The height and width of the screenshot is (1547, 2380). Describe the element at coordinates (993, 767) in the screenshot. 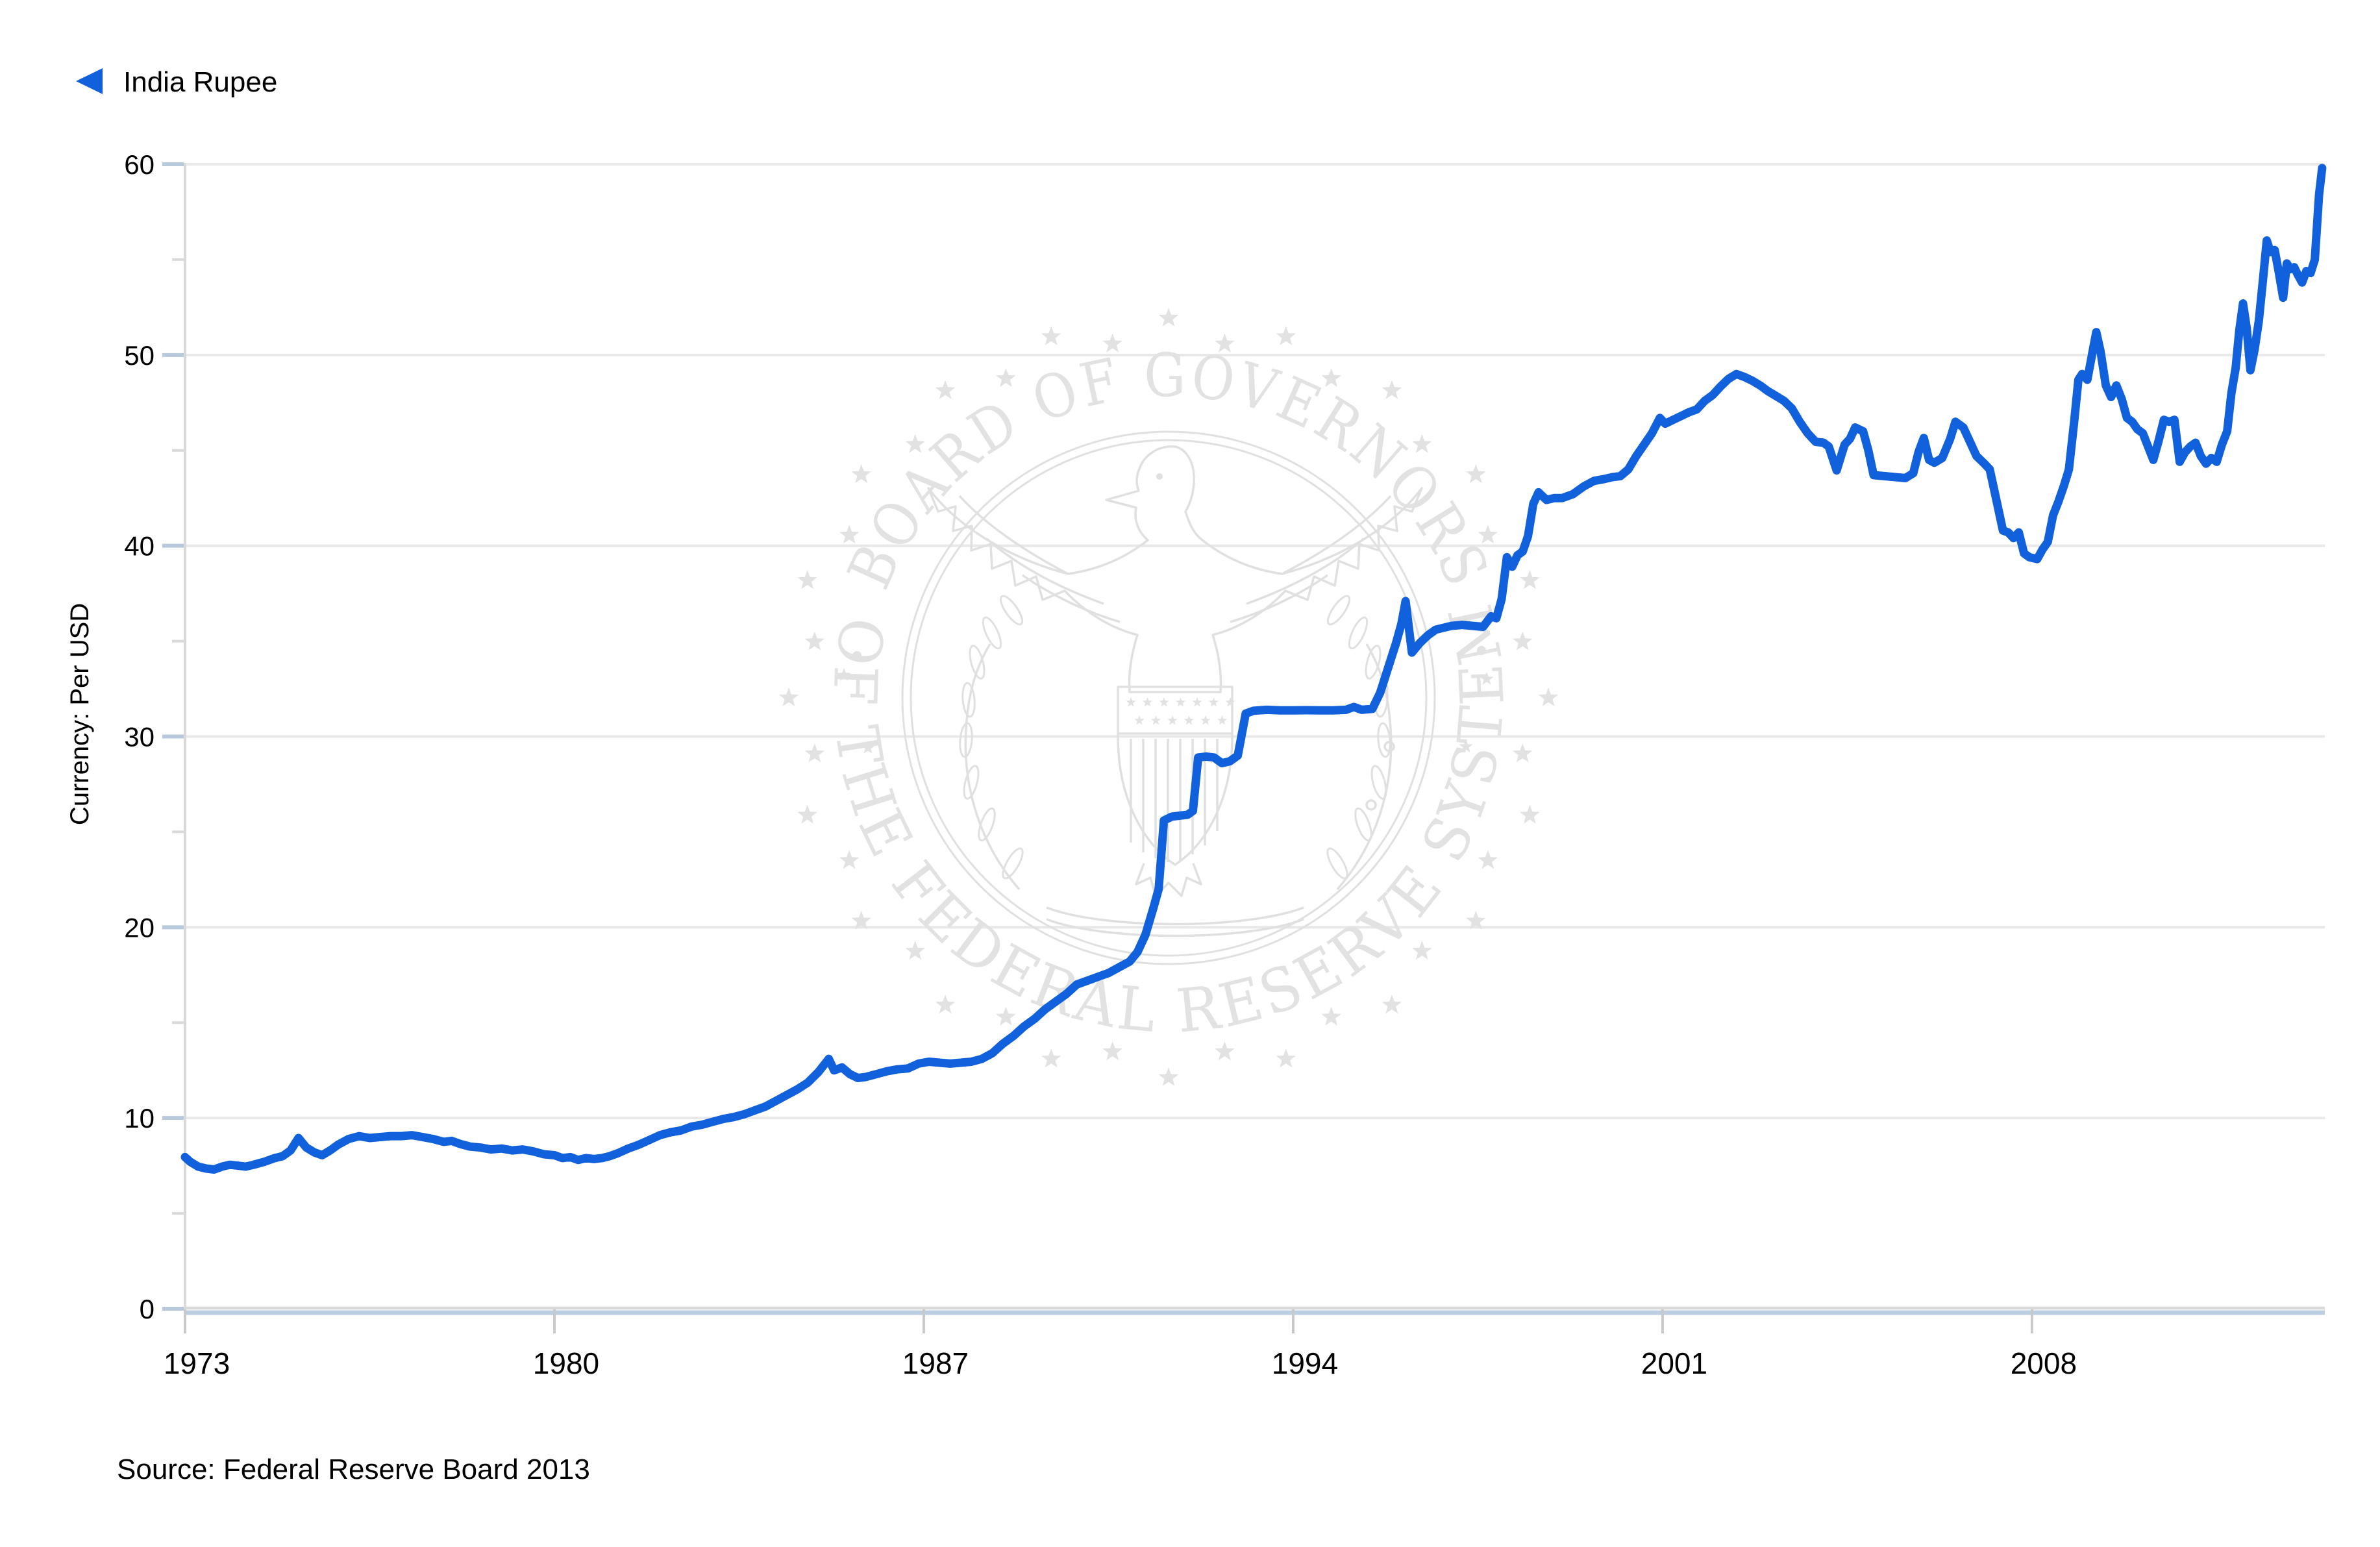

I see `seal-olive-branch` at that location.